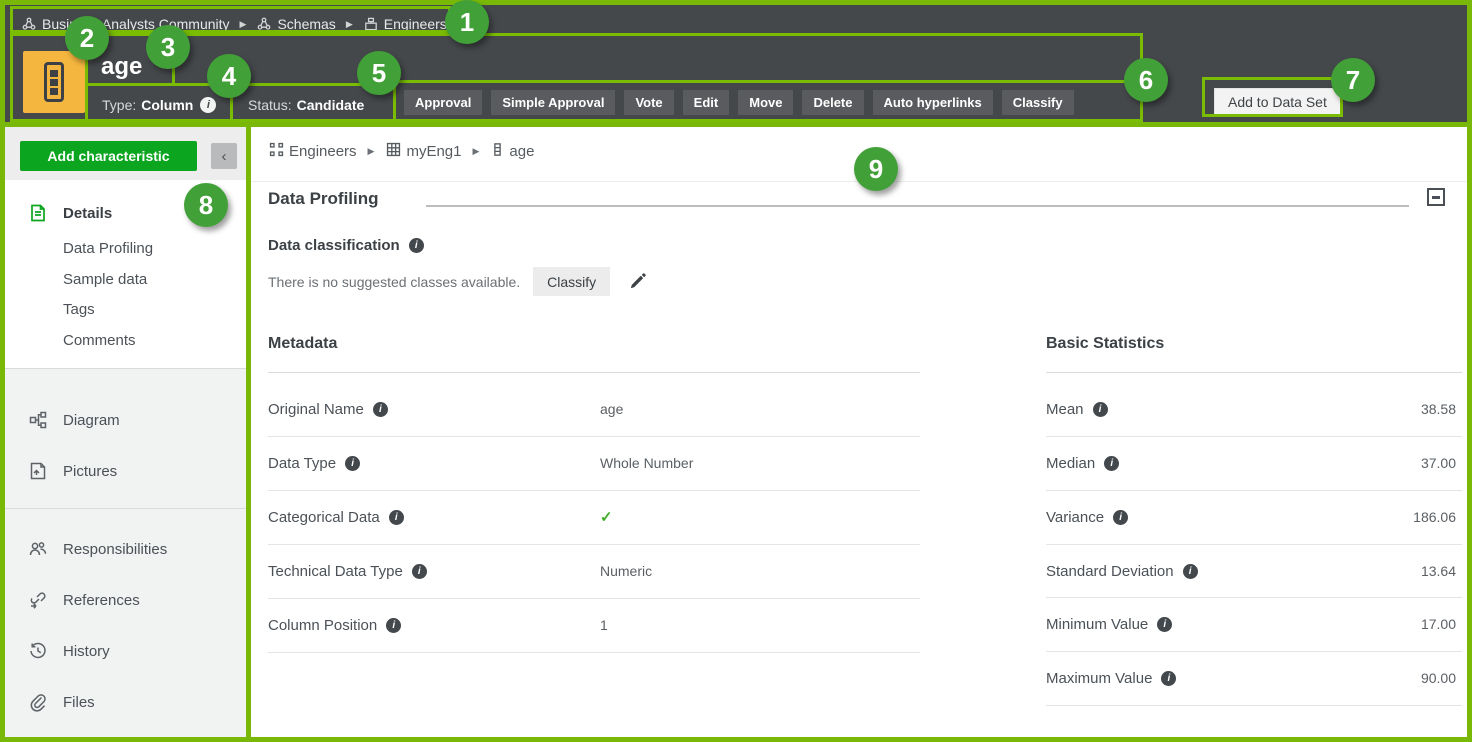 This screenshot has height=742, width=1472. I want to click on column-icon, so click(497, 151).